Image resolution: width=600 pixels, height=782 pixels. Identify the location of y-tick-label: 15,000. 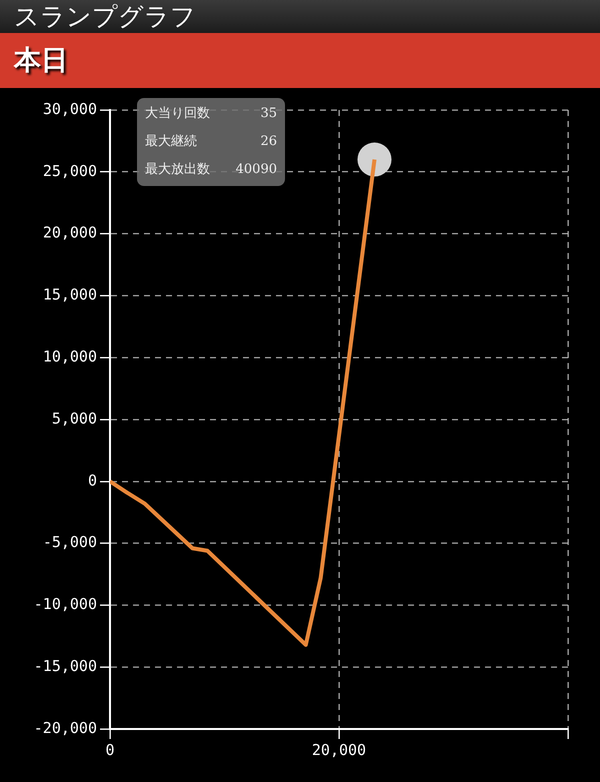
(69, 295).